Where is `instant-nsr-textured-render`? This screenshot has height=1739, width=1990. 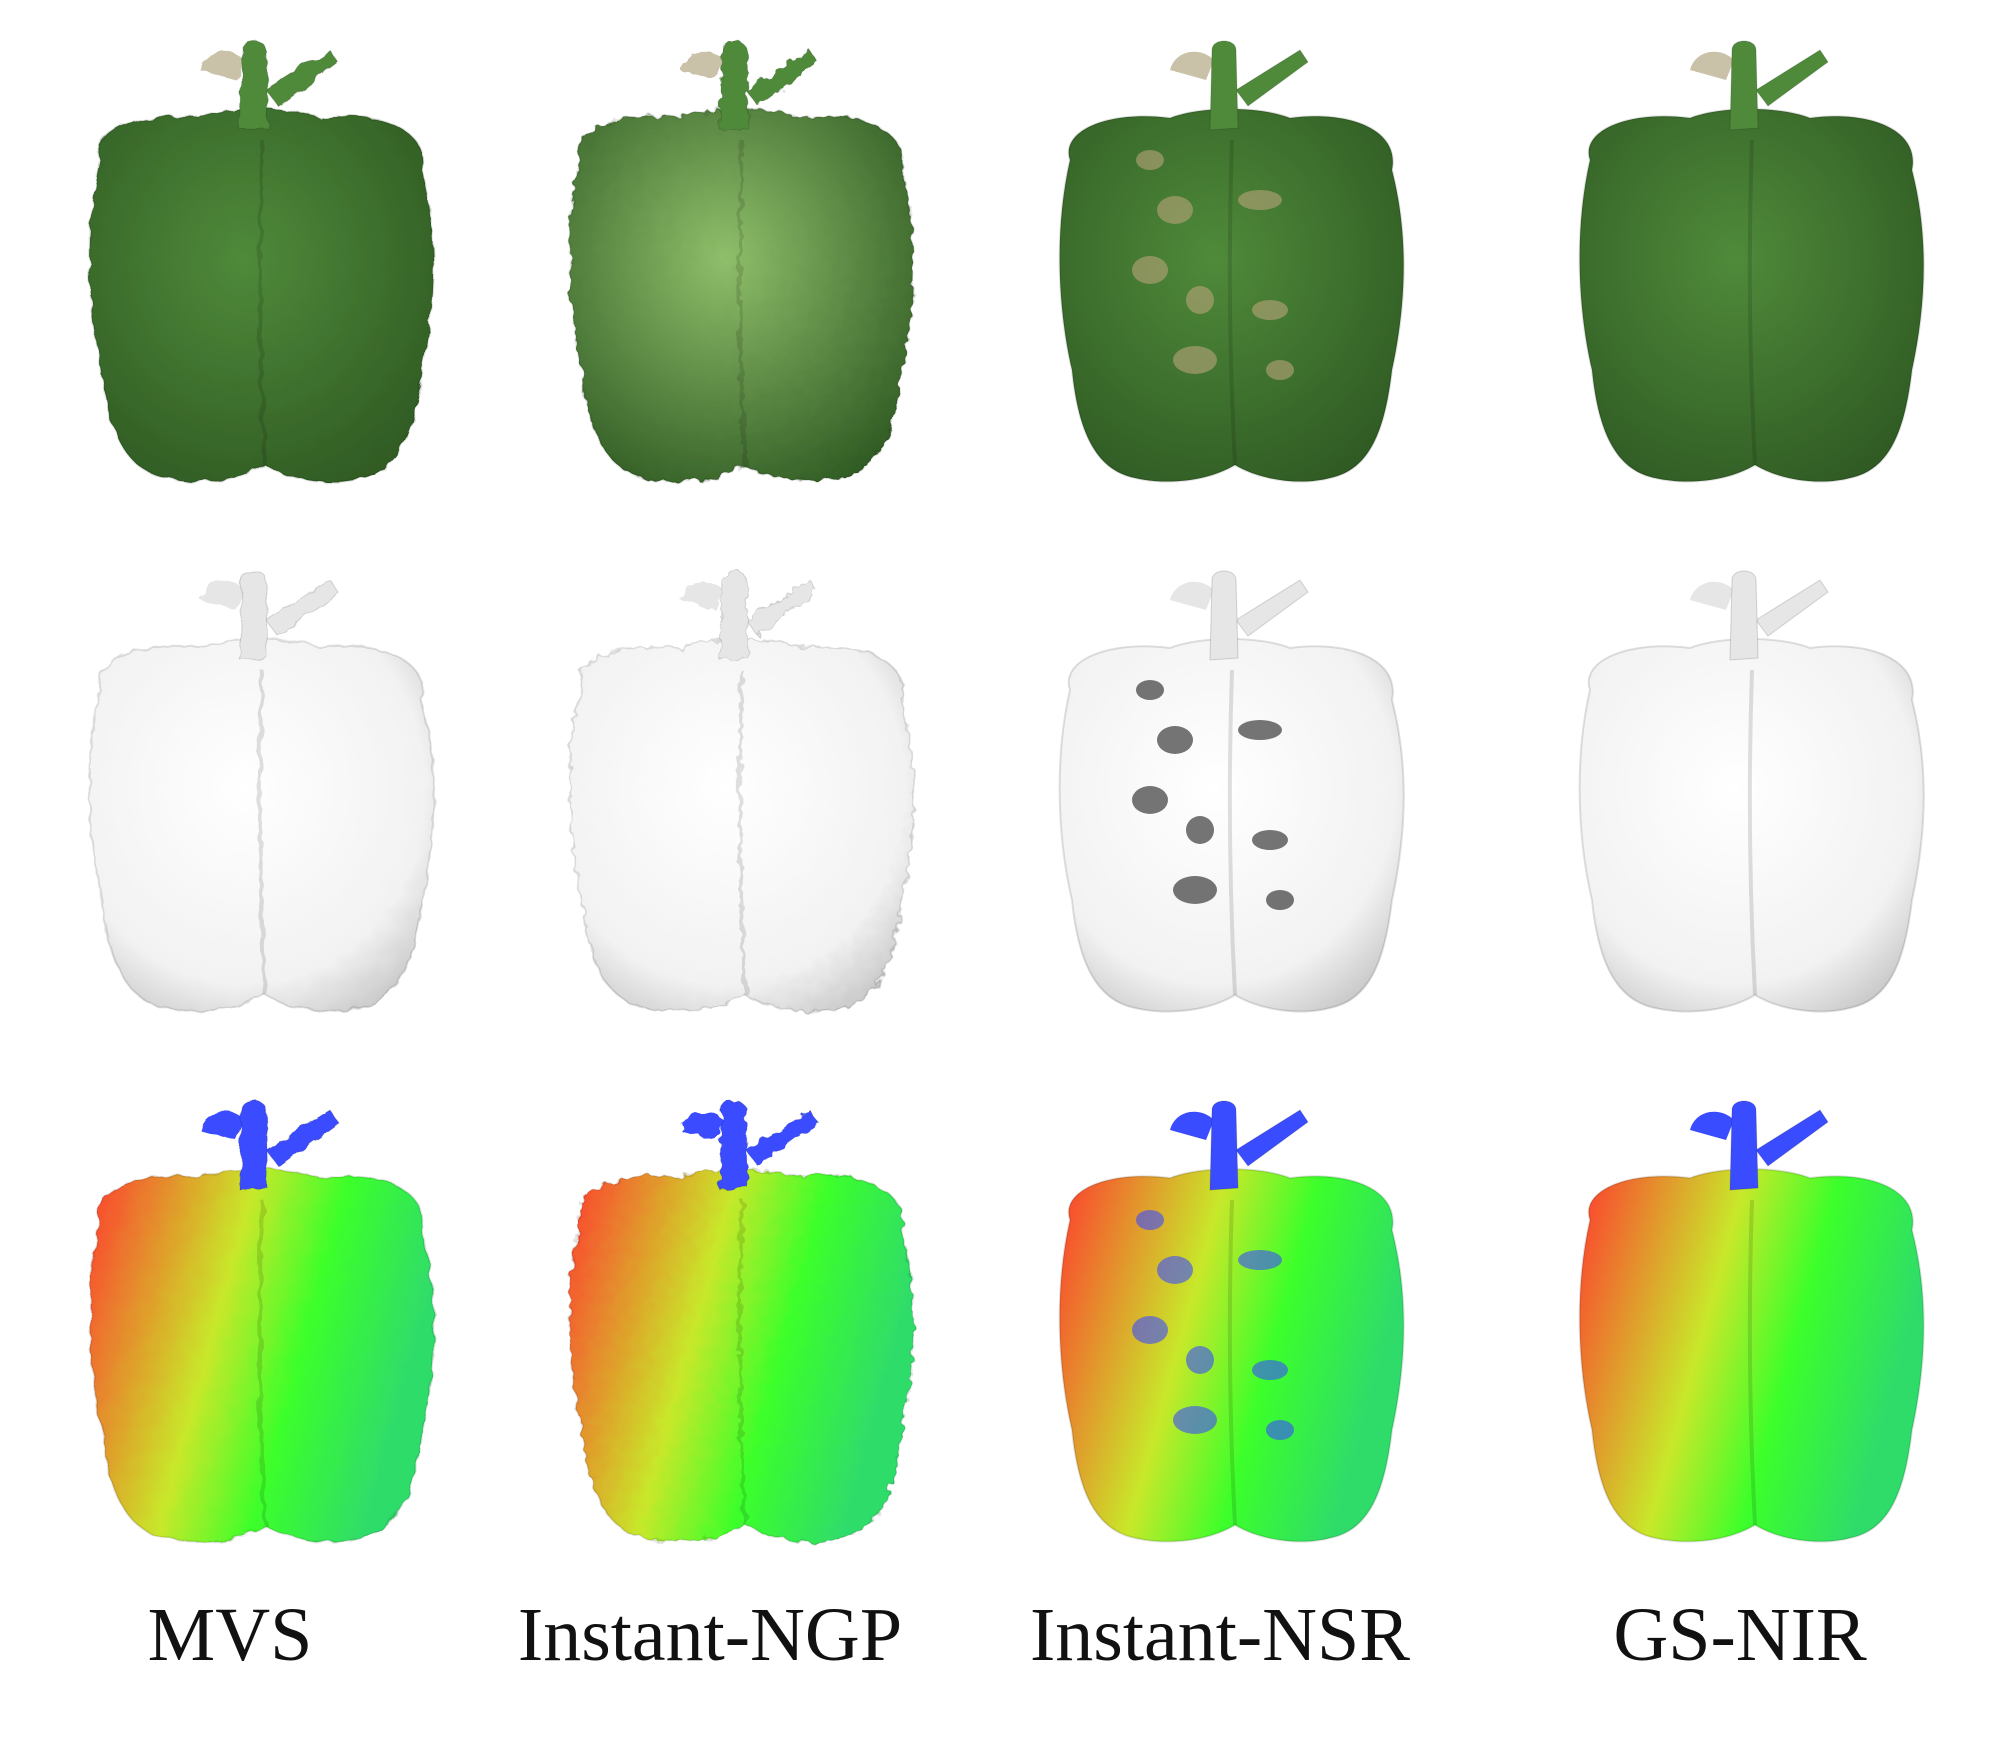 instant-nsr-textured-render is located at coordinates (1230, 260).